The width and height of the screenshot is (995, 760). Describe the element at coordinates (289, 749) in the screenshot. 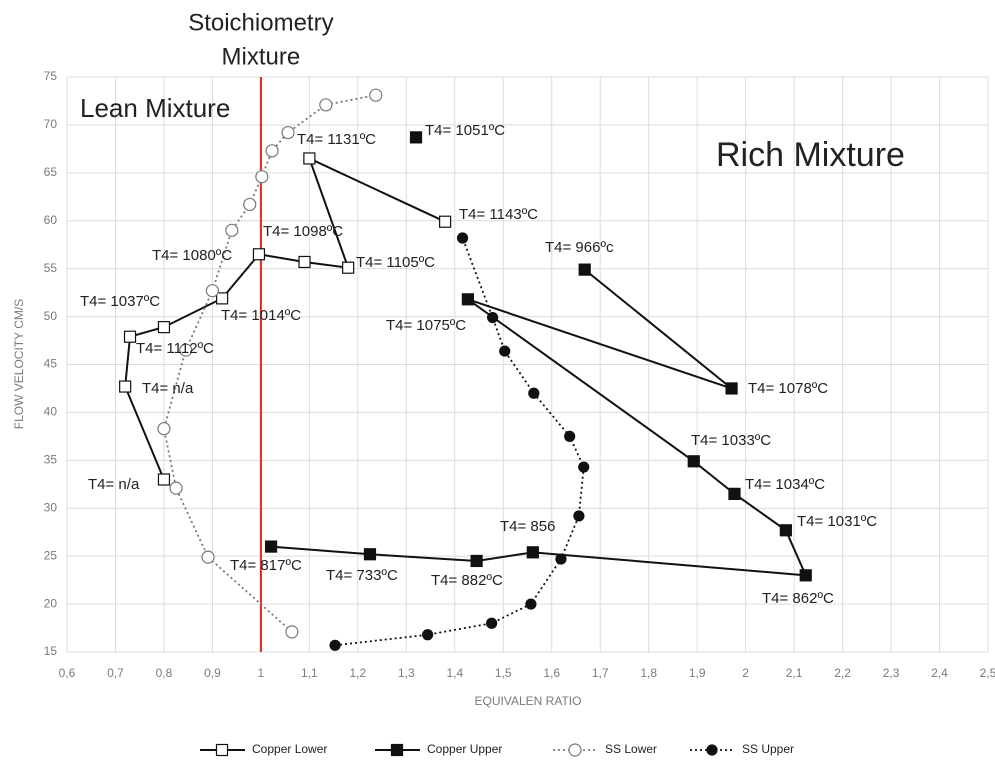

I see `legend-label: Copper Lower` at that location.